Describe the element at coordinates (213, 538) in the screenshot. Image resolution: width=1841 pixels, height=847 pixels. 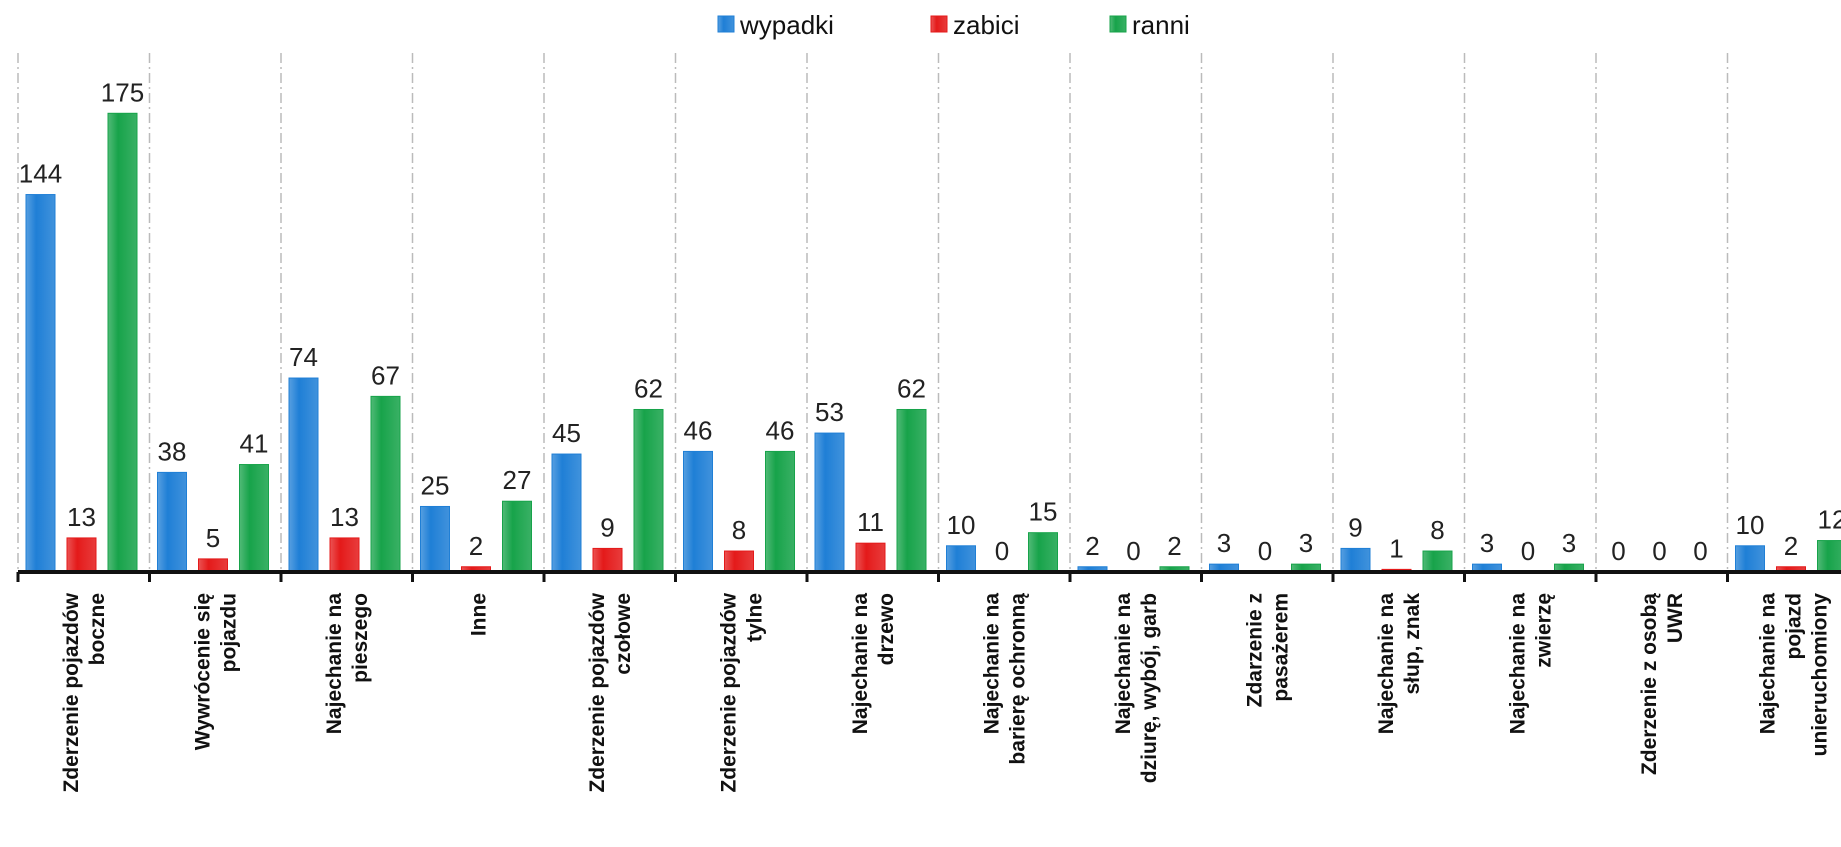
I see `value-label: 5` at that location.